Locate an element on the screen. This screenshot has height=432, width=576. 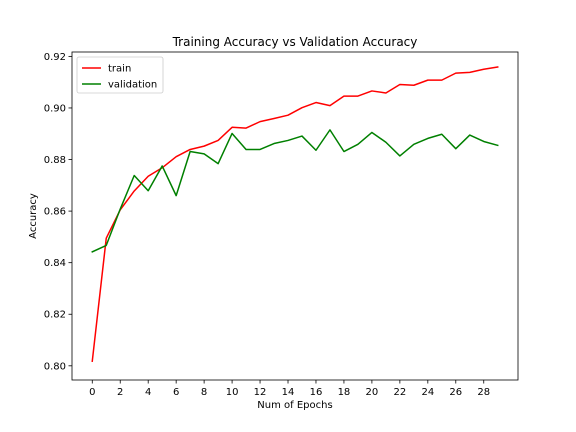
x-tick-label: 24 is located at coordinates (427, 392).